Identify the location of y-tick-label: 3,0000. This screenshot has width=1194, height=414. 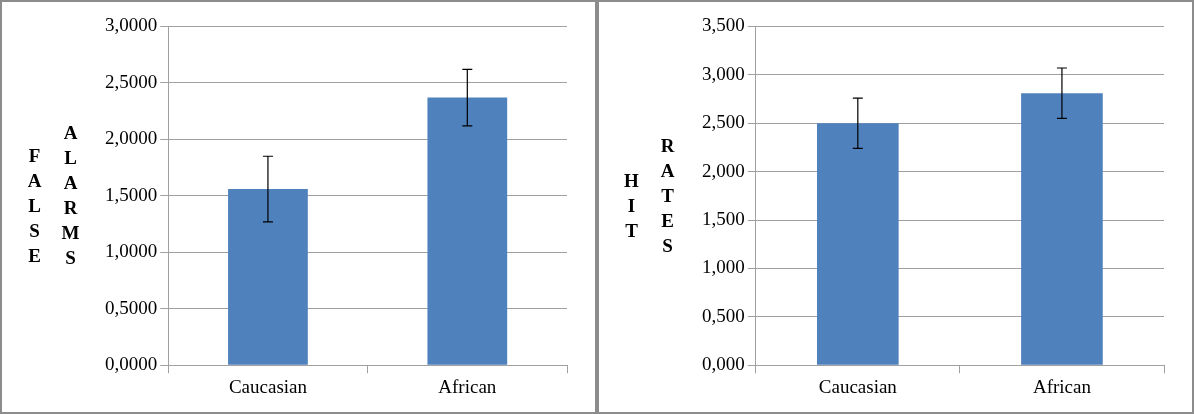
(131, 25).